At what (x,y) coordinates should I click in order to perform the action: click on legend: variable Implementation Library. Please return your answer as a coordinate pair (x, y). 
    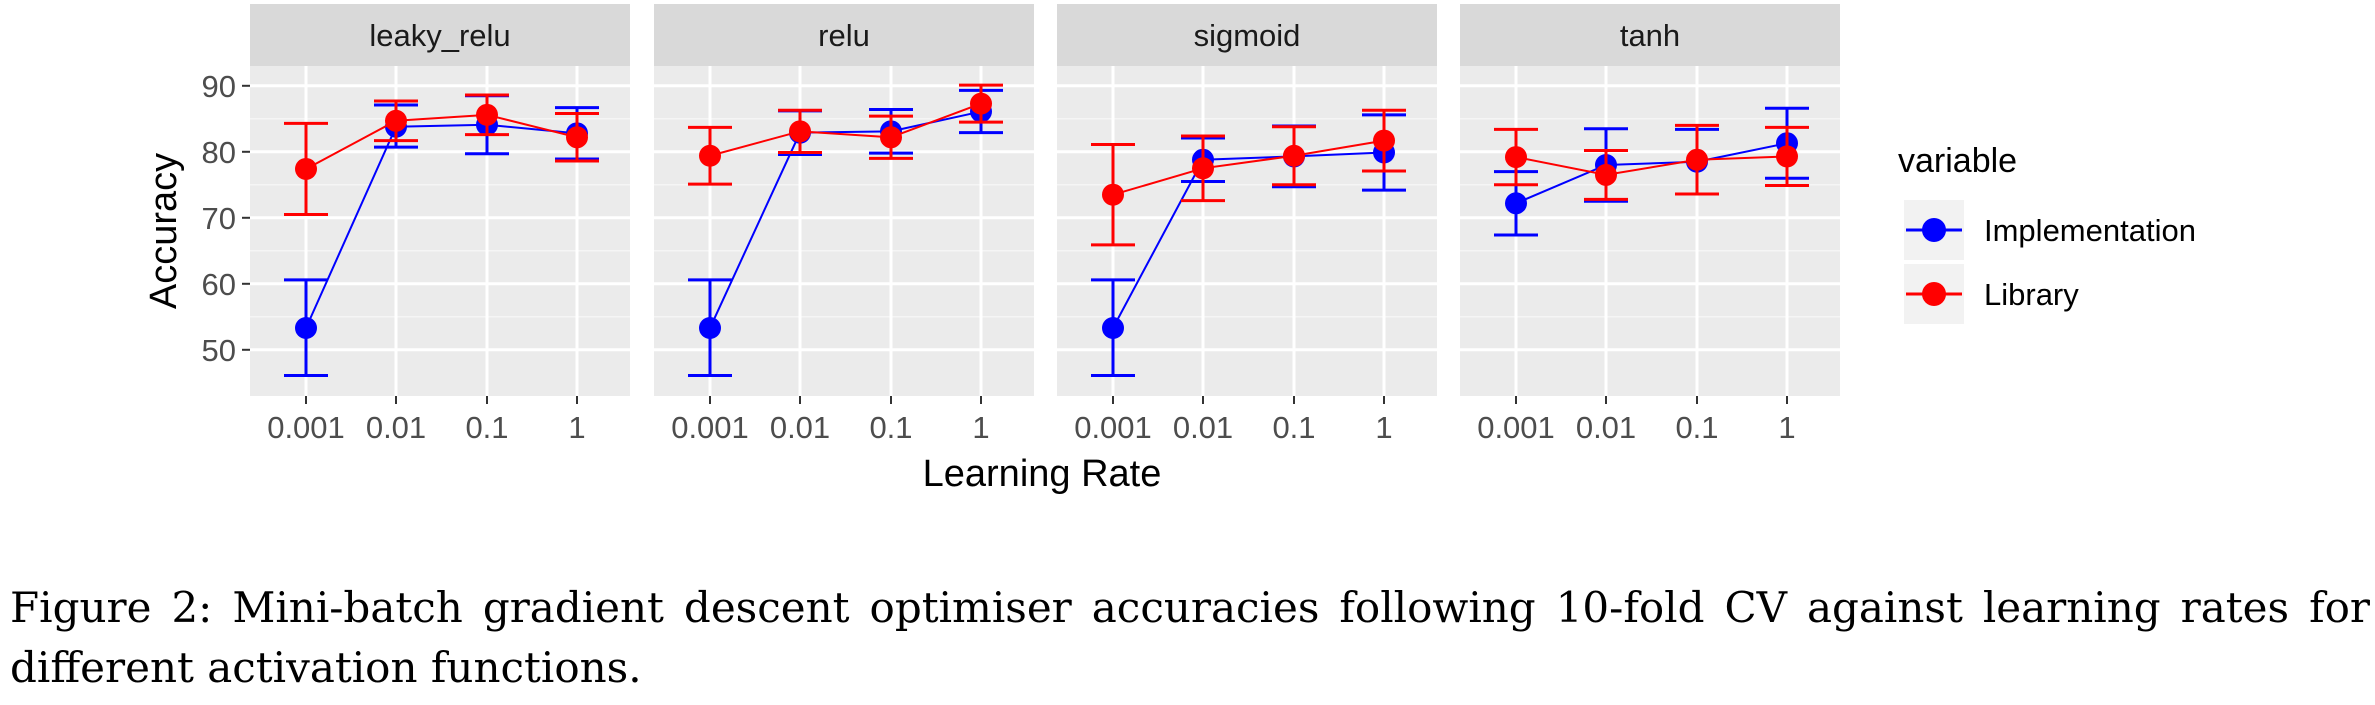
    Looking at the image, I should click on (2047, 233).